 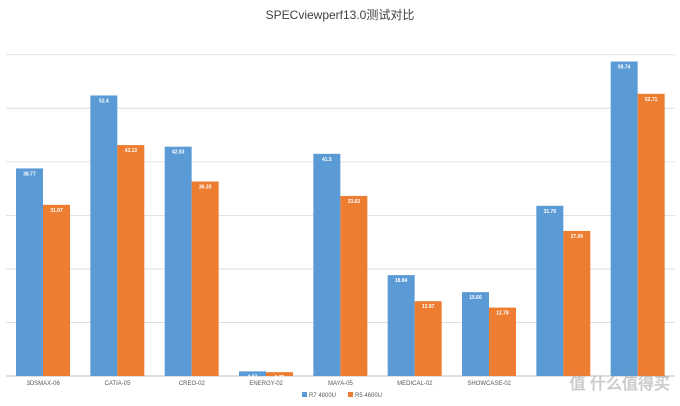 I want to click on data-label: 12.78, so click(x=502, y=314).